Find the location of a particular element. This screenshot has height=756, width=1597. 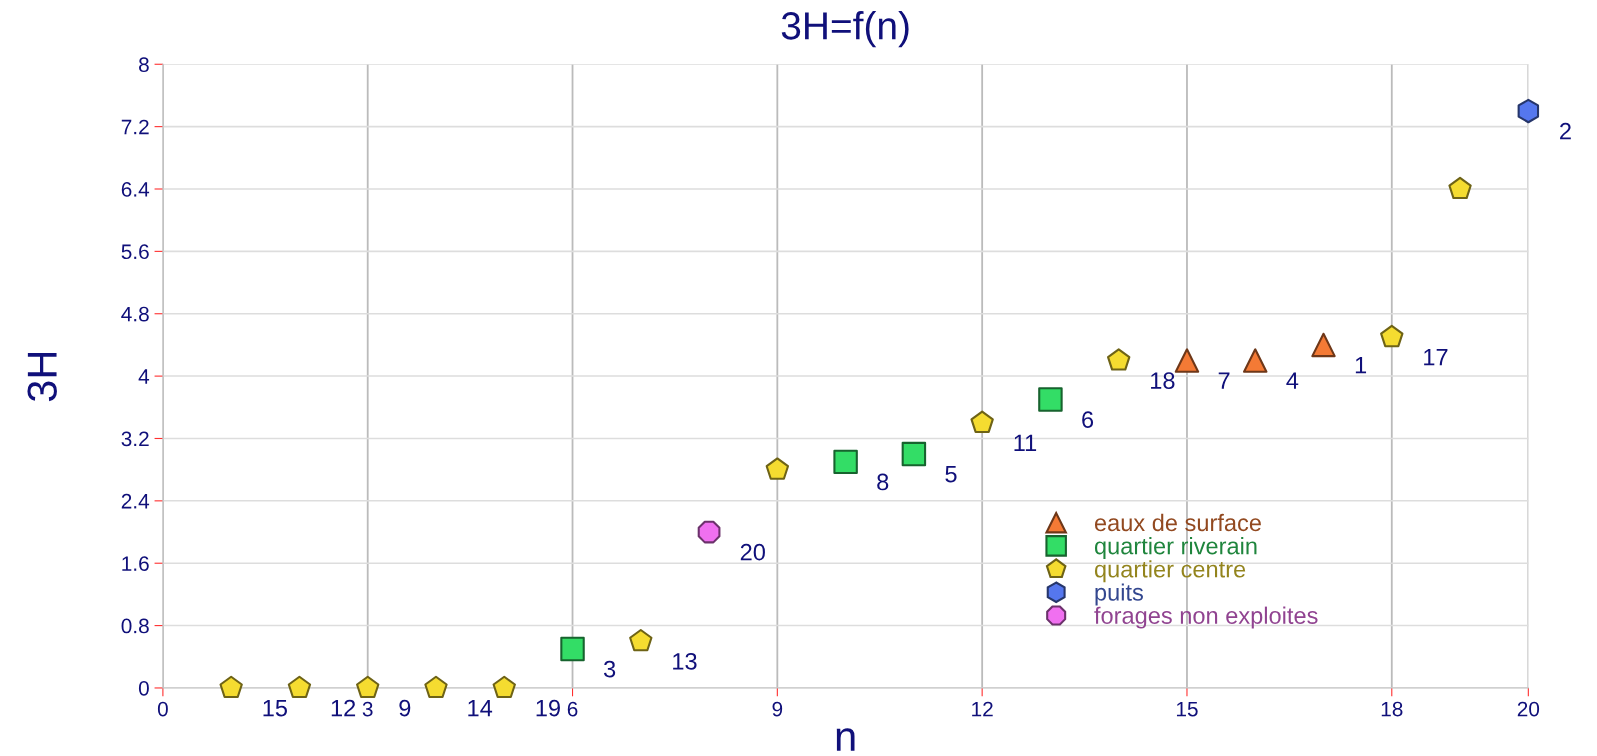

annotation: 7 is located at coordinates (1224, 380).